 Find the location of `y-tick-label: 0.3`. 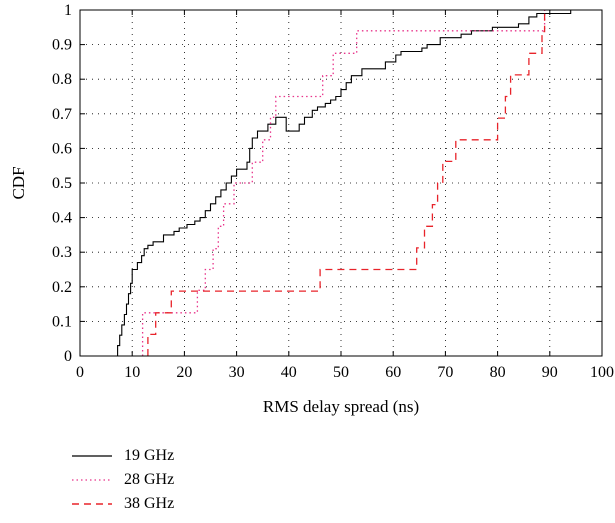

y-tick-label: 0.3 is located at coordinates (62, 252).